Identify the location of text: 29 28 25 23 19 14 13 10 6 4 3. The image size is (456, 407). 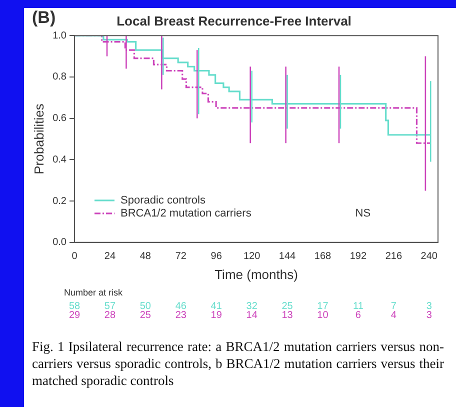
(250, 316).